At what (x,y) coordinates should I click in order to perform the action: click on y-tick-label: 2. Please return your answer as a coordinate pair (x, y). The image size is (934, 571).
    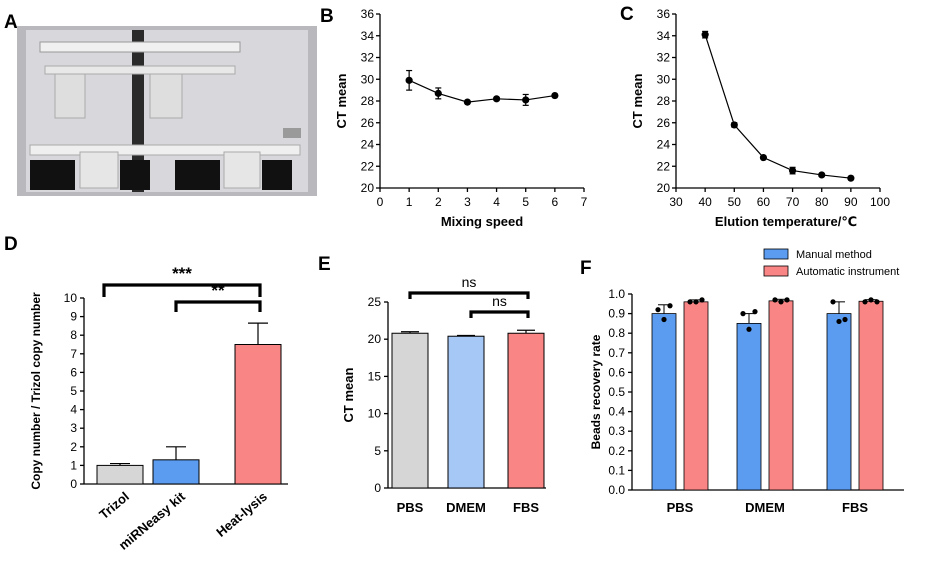
    Looking at the image, I should click on (73, 447).